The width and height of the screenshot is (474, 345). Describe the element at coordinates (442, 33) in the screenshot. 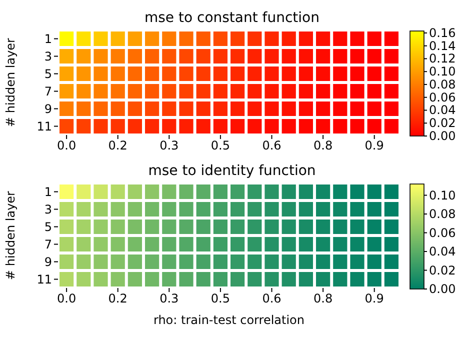

I see `color-bar-label: 0.16` at that location.